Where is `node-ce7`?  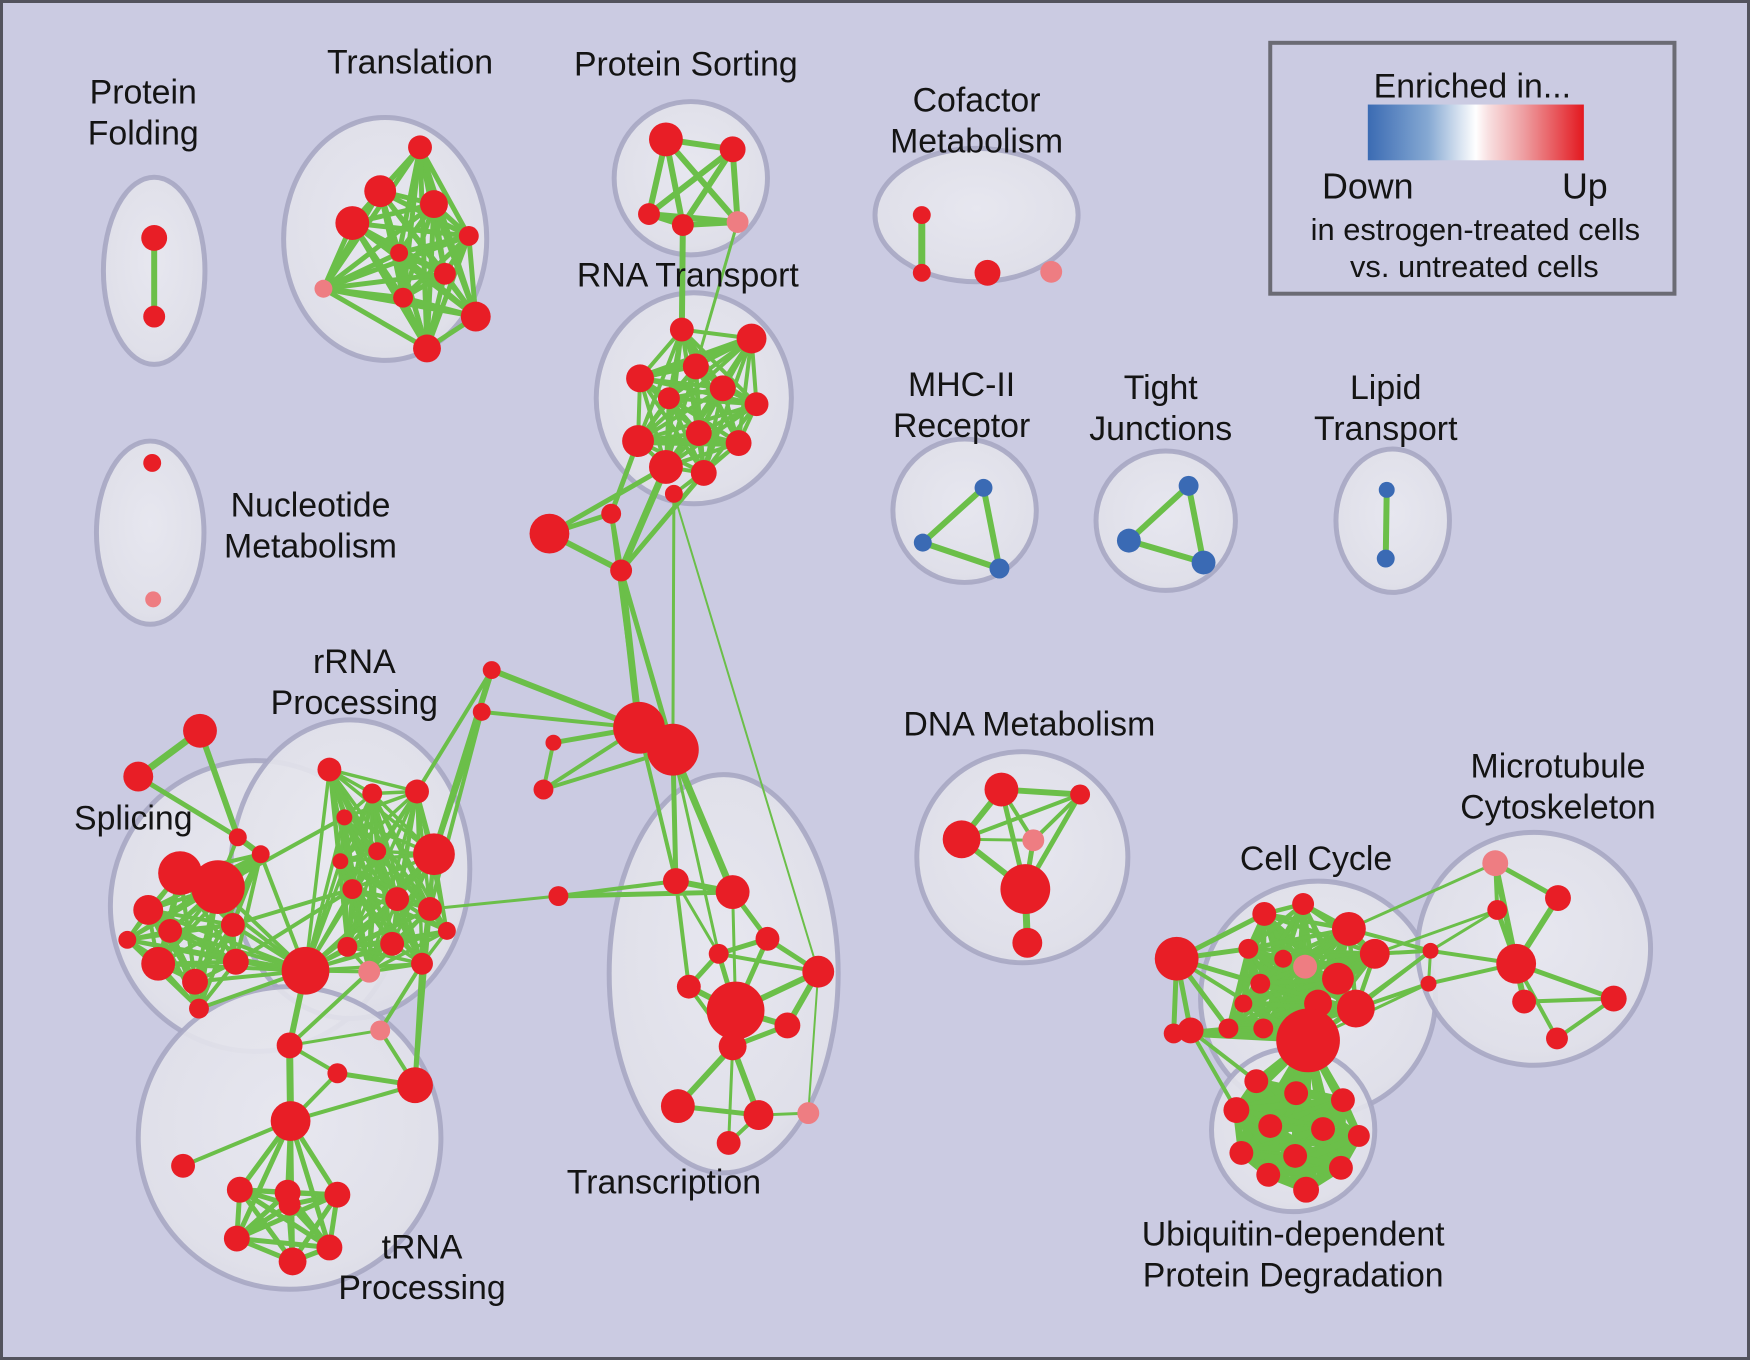 node-ce7 is located at coordinates (1283, 958).